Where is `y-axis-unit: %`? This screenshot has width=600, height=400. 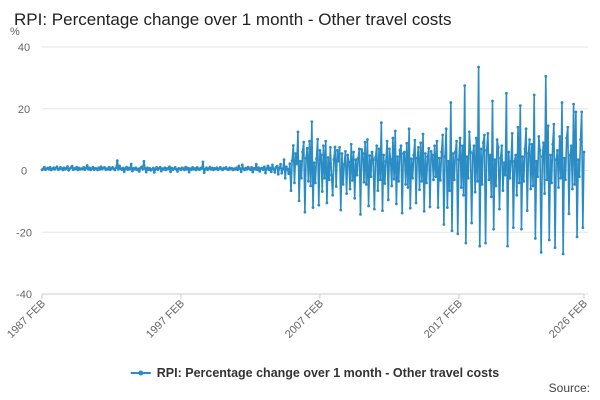 y-axis-unit: % is located at coordinates (15, 32).